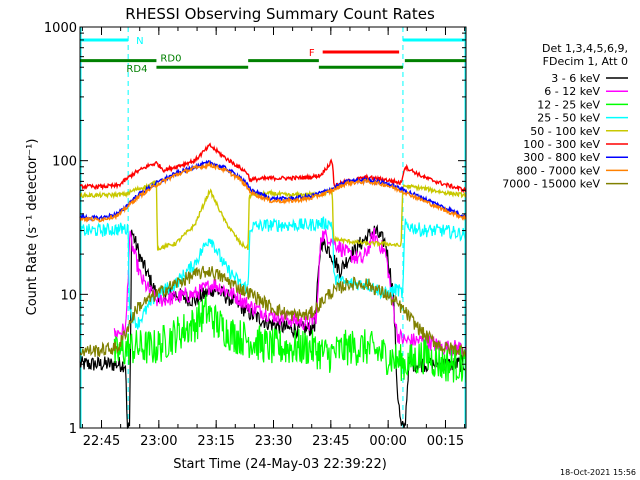 The width and height of the screenshot is (640, 480). What do you see at coordinates (568, 104) in the screenshot?
I see `legend-label: 12 - 25 keV` at bounding box center [568, 104].